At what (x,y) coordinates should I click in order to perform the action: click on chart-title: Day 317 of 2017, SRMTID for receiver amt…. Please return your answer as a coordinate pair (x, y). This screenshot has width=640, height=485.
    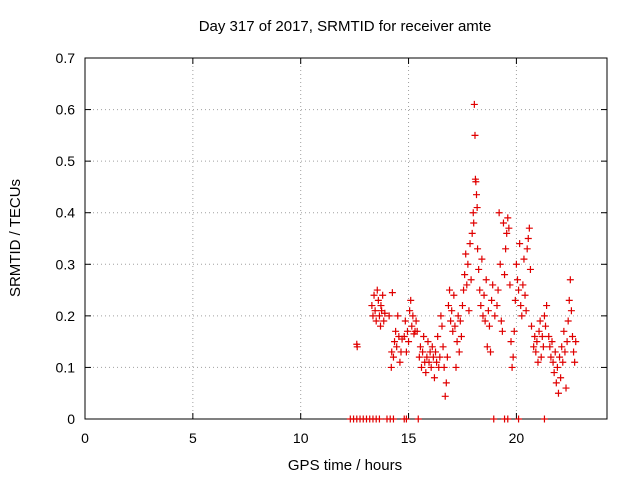
    Looking at the image, I should click on (345, 26).